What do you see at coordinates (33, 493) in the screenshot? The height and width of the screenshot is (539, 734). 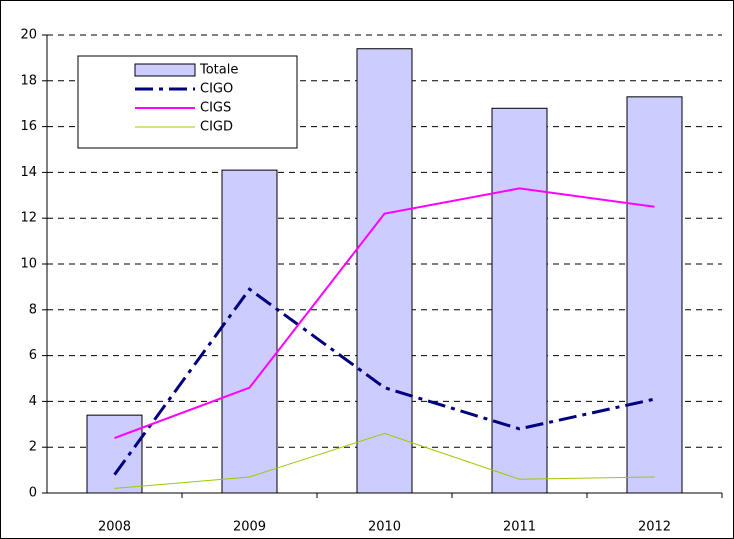 I see `y-tick-label: 0` at bounding box center [33, 493].